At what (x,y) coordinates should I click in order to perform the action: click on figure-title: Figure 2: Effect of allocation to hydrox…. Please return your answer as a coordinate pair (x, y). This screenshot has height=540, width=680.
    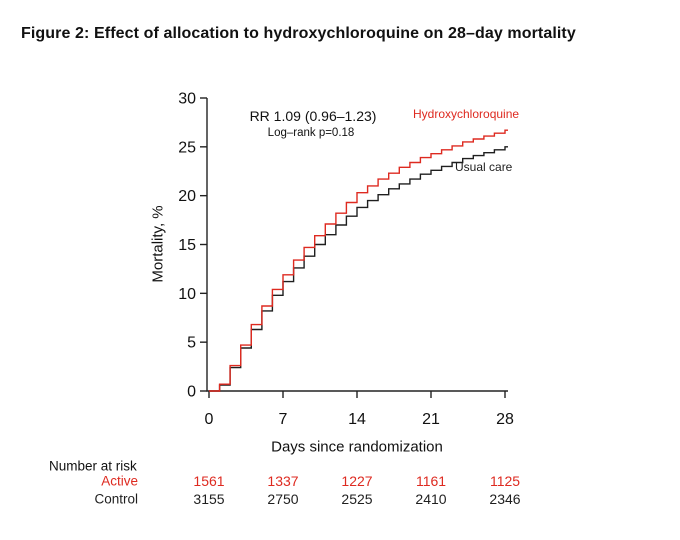
    Looking at the image, I should click on (298, 33).